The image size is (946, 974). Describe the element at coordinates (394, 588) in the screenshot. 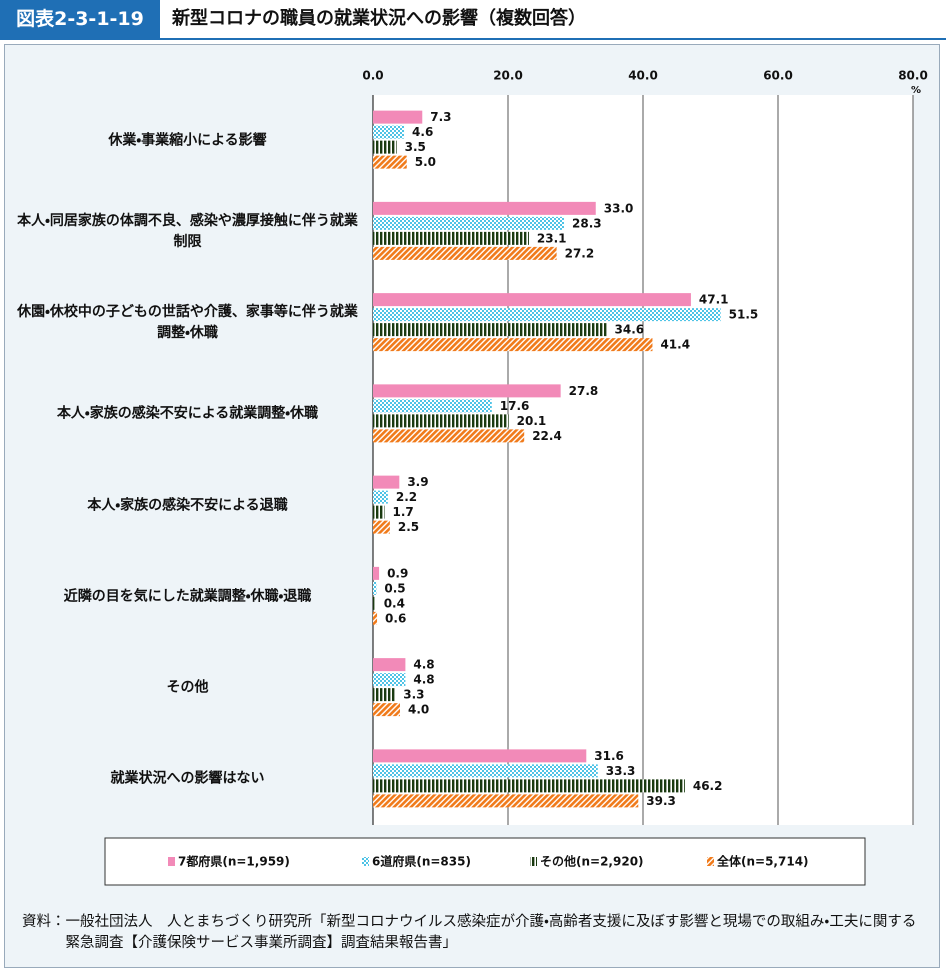

I see `value-label: 0.5` at that location.